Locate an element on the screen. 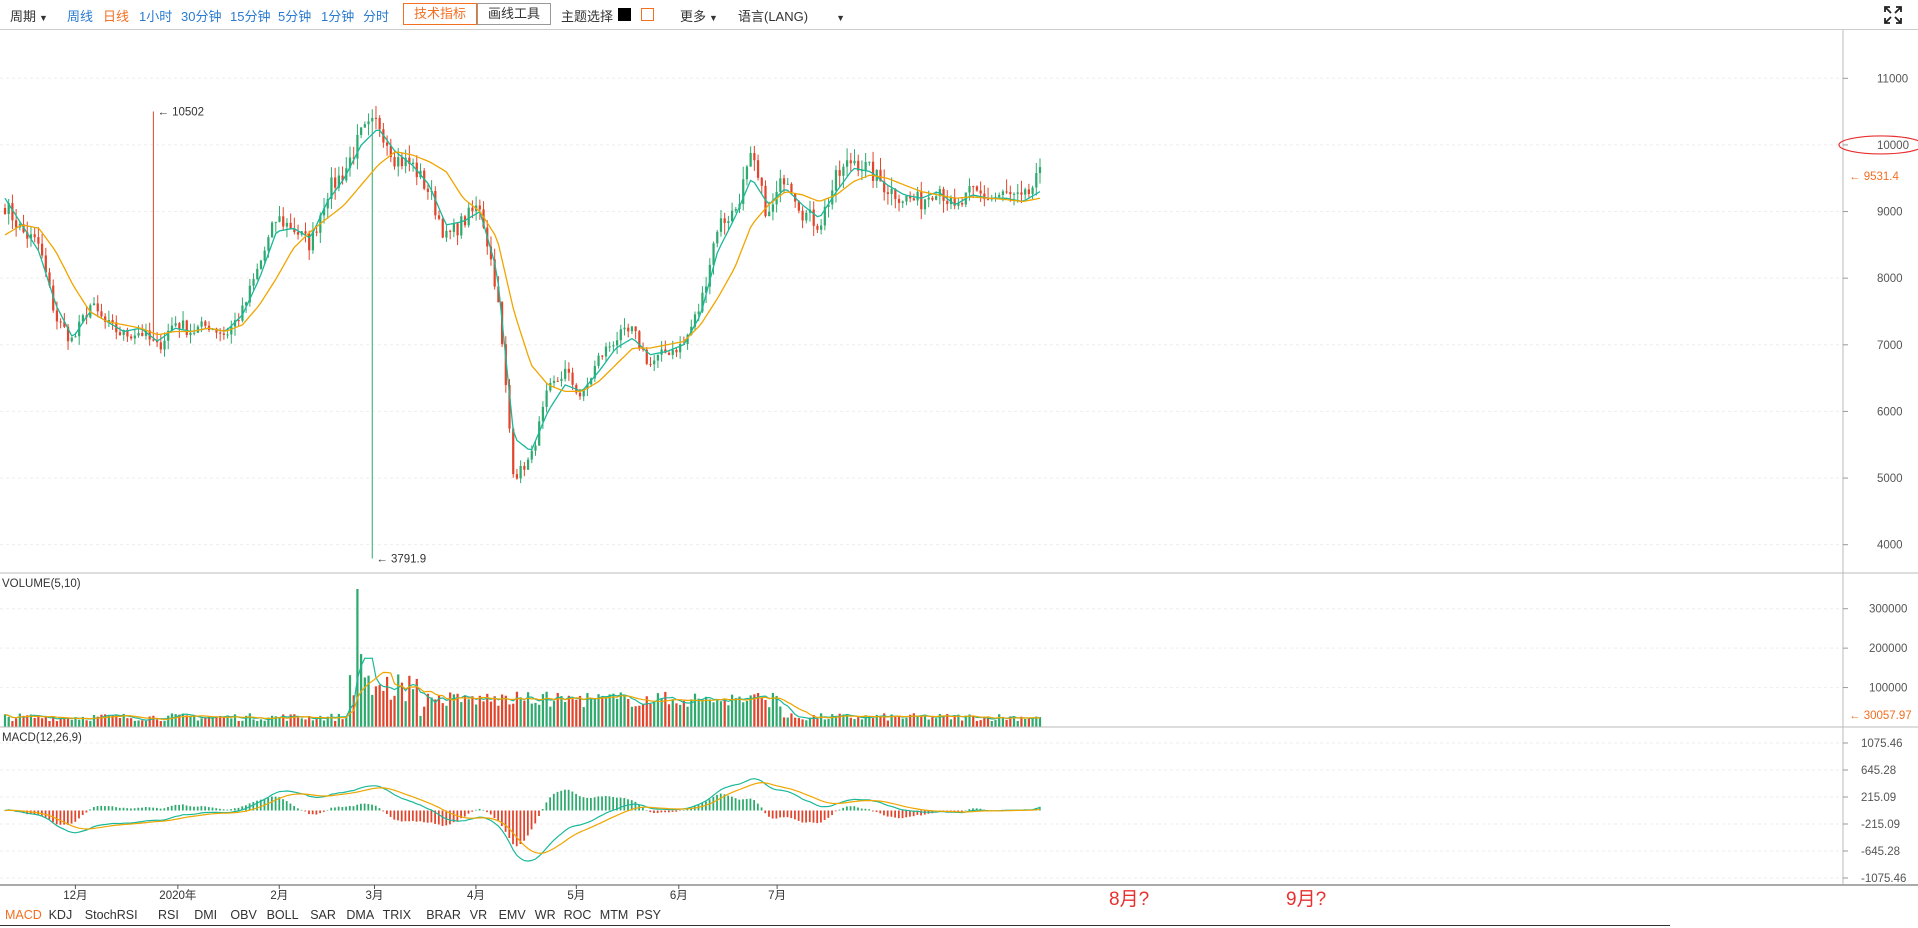 Image resolution: width=1918 pixels, height=928 pixels. tech-indicator-button: 技术指标 is located at coordinates (440, 14).